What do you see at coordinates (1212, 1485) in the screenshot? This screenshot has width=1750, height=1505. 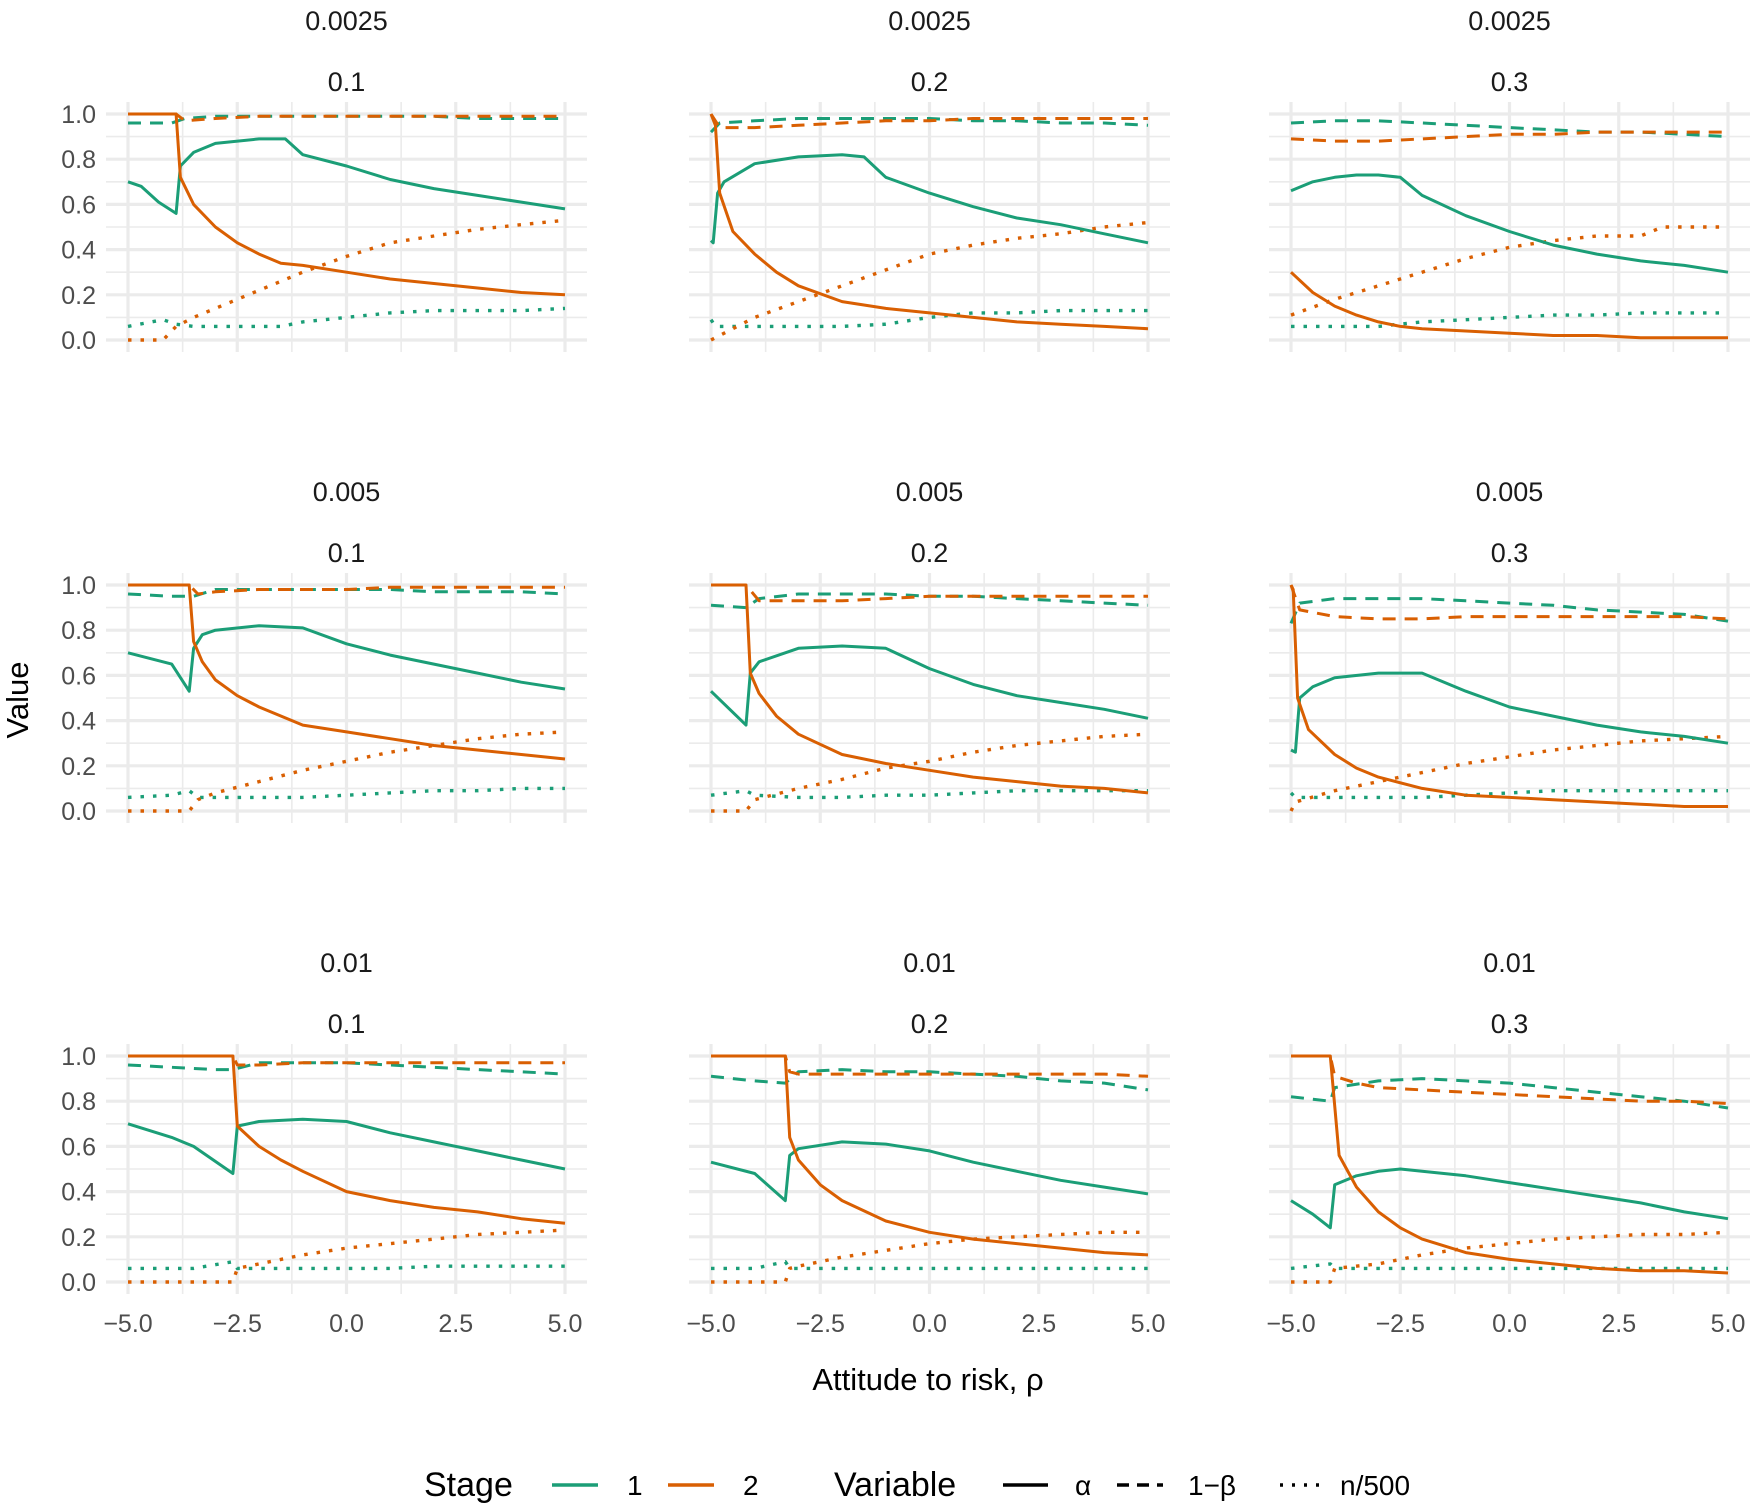 I see `legend-power-label: 1−β` at bounding box center [1212, 1485].